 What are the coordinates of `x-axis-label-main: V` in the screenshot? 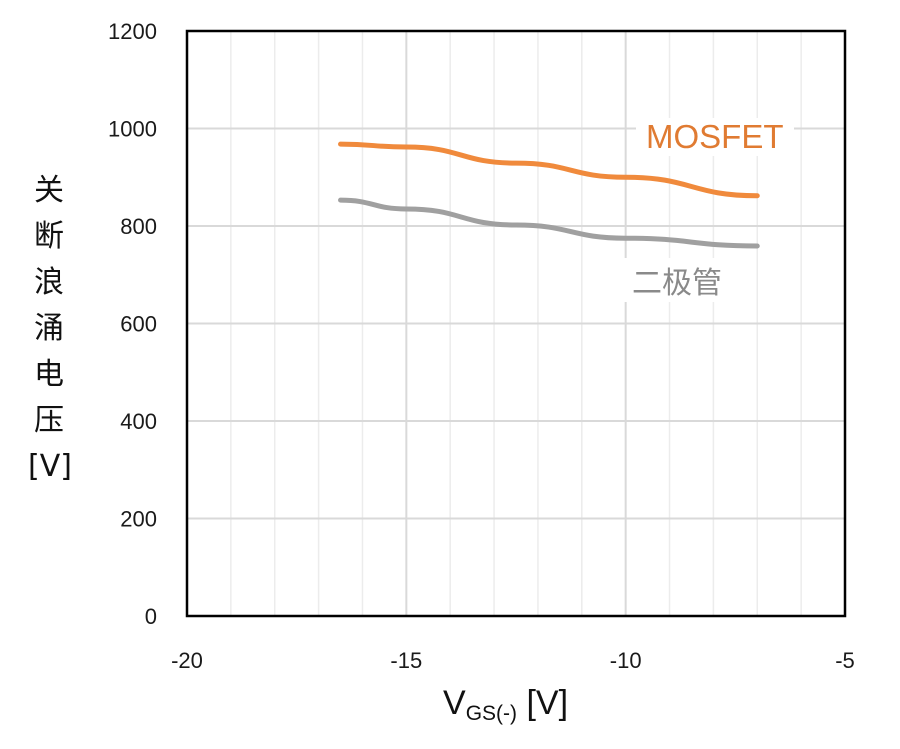 It's located at (454, 703).